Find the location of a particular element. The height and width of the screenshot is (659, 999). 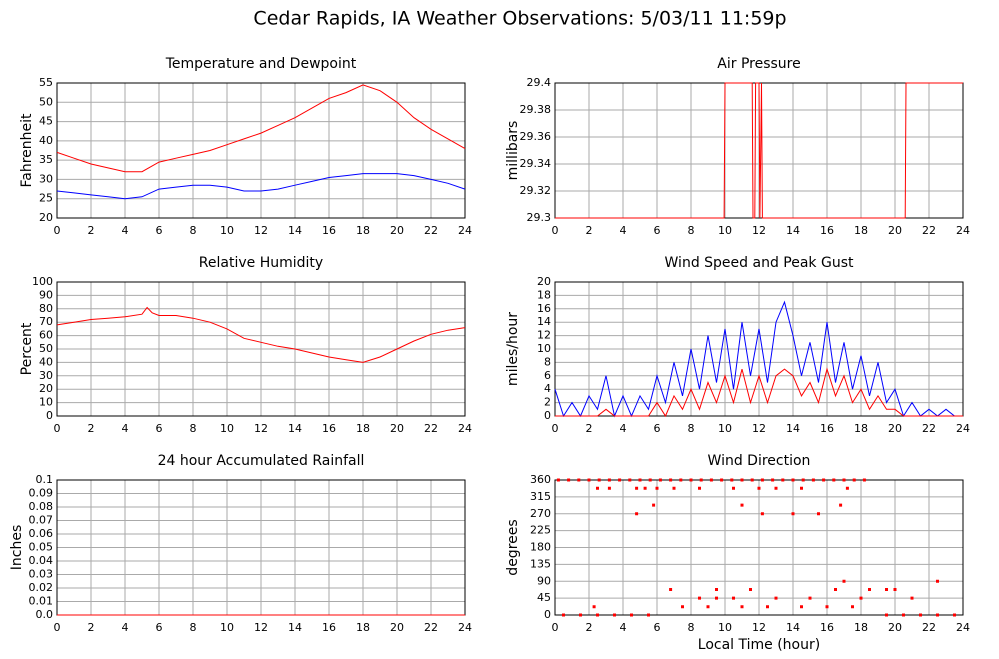

y-tick-label: 0.09 is located at coordinates (41, 493).